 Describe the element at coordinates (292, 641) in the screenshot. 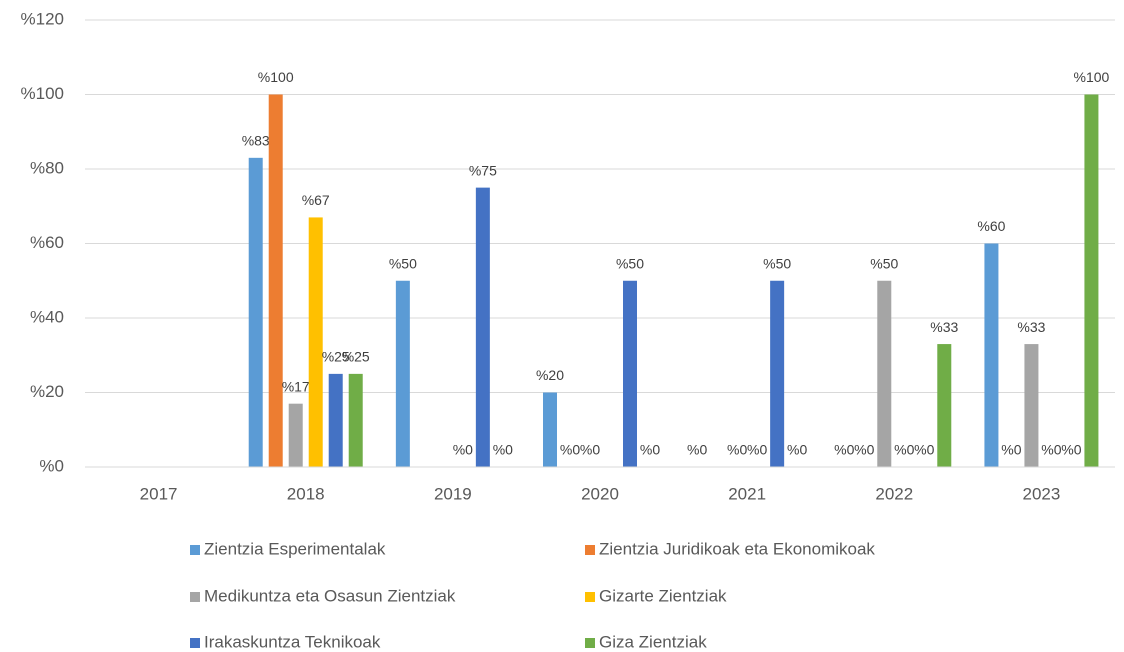

I see `legend-label: Irakaskuntza Teknikoak` at that location.